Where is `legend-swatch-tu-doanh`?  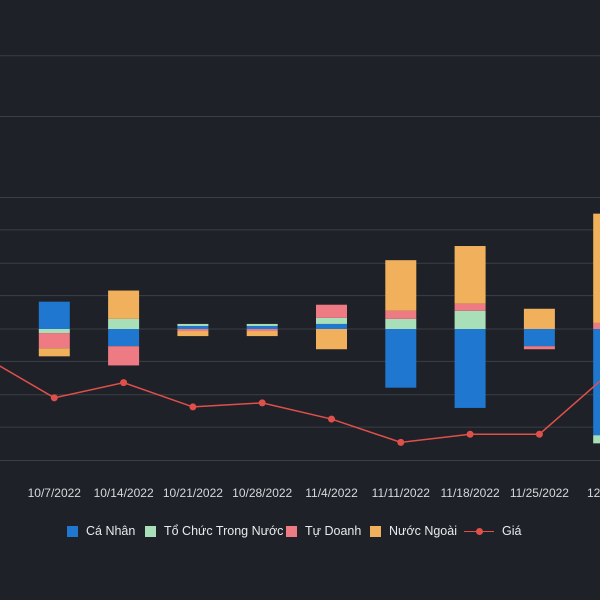
legend-swatch-tu-doanh is located at coordinates (291, 531).